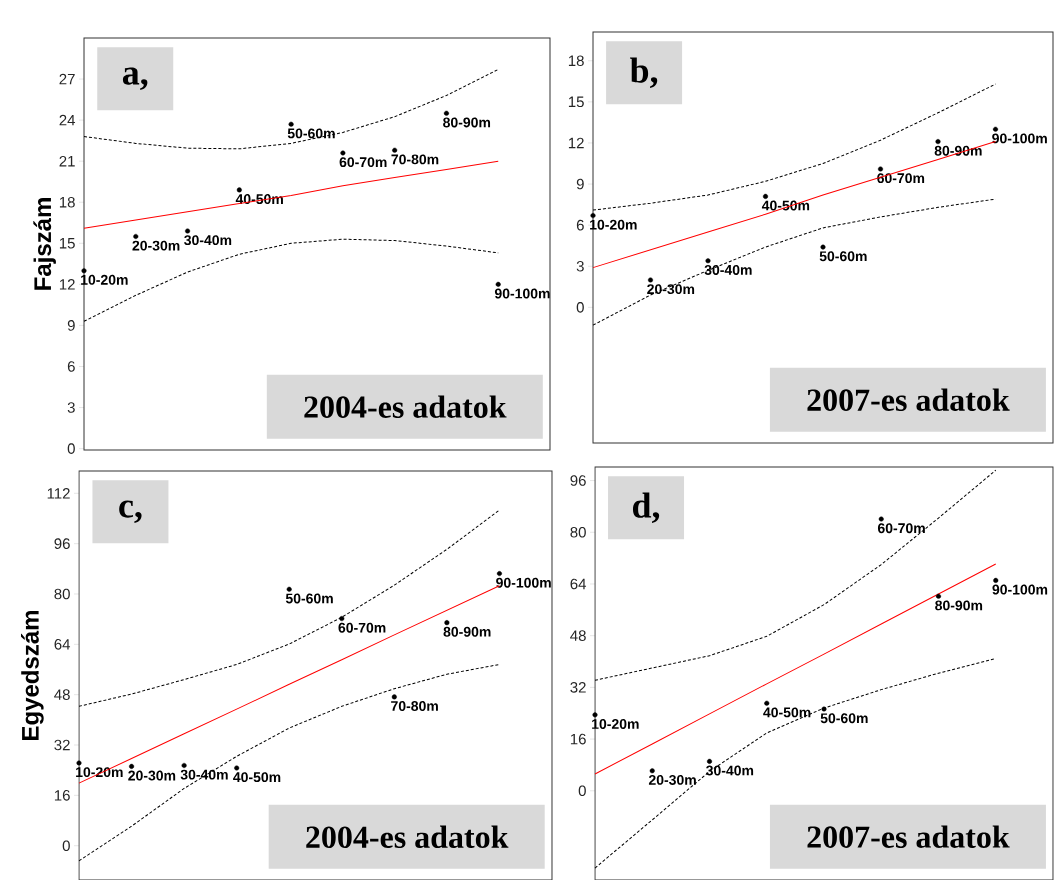  I want to click on y-tick-label: 112, so click(58, 493).